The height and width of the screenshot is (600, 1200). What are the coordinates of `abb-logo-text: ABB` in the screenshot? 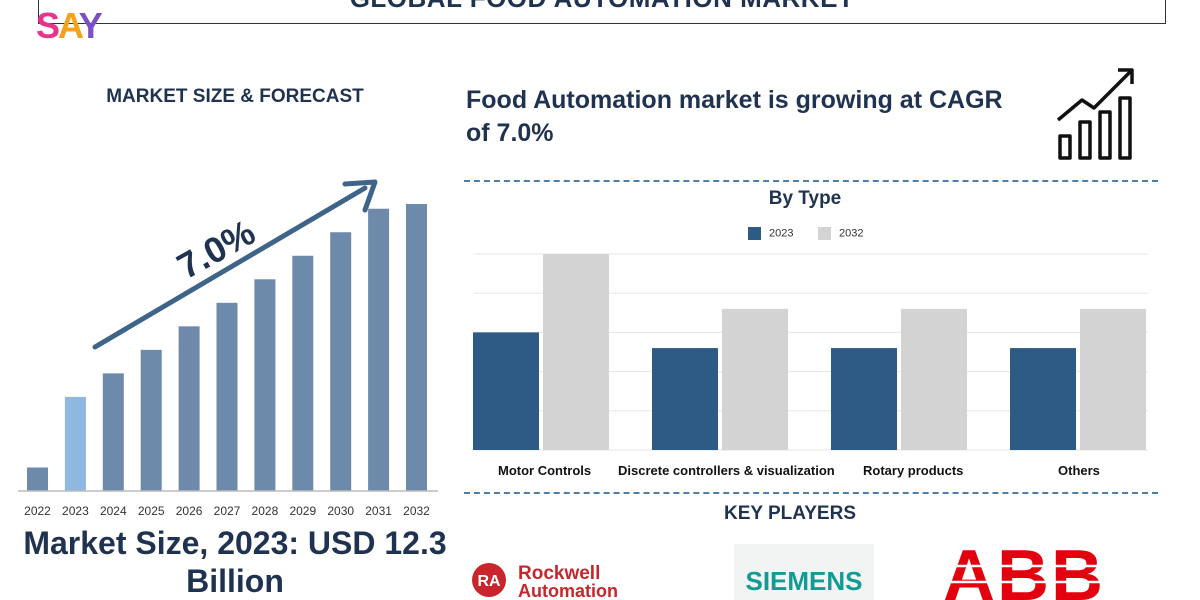 It's located at (1024, 569).